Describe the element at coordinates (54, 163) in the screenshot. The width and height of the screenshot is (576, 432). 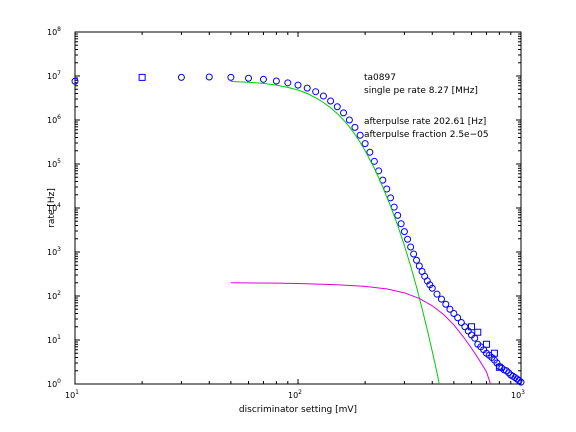
I see `y-tick-label: 10⁵` at that location.